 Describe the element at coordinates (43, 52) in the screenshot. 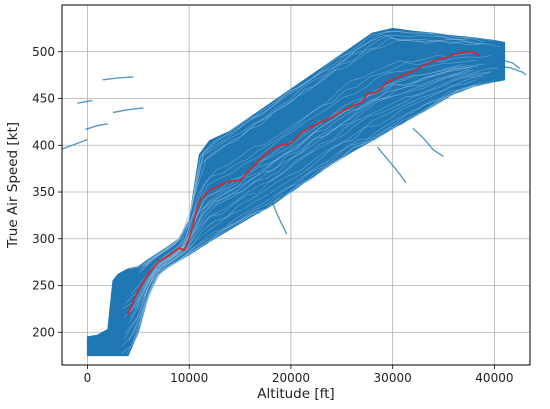

I see `y-tick-label-6: 500` at that location.